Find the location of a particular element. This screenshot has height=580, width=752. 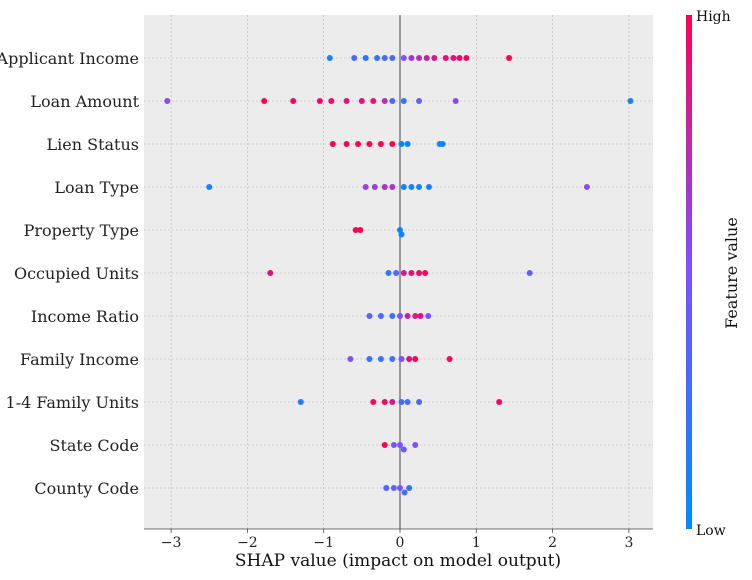

x-tick-label: 1 is located at coordinates (476, 543).